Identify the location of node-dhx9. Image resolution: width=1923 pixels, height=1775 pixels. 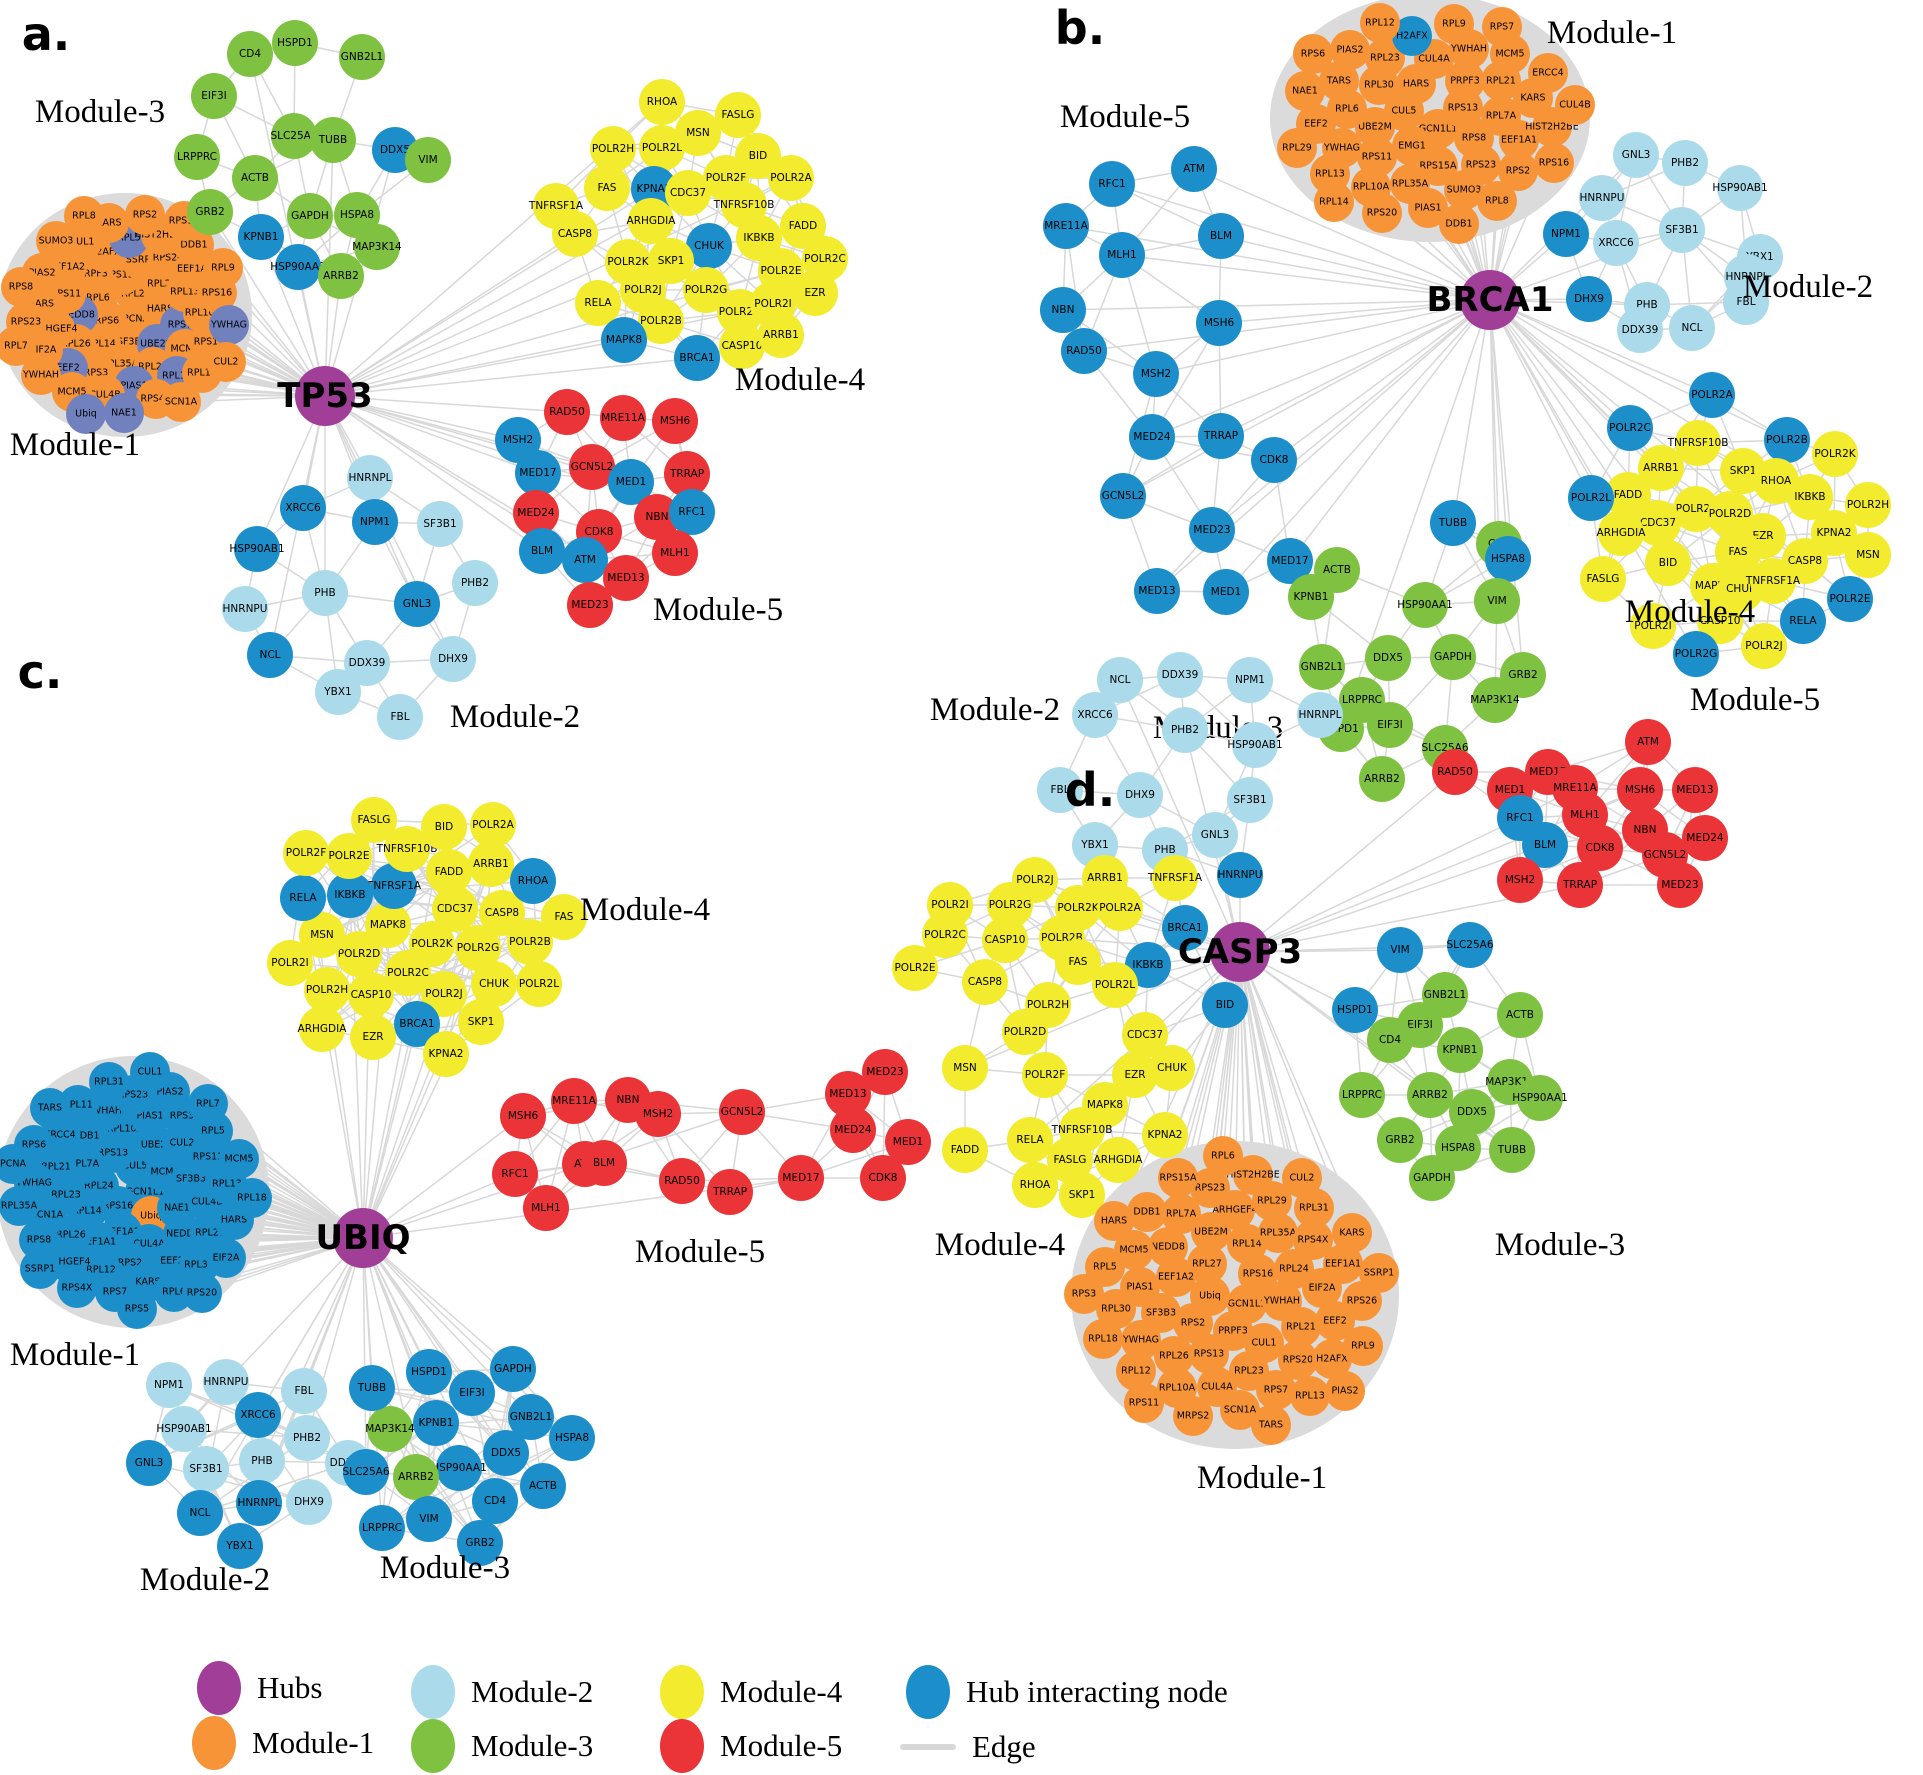
(309, 1502).